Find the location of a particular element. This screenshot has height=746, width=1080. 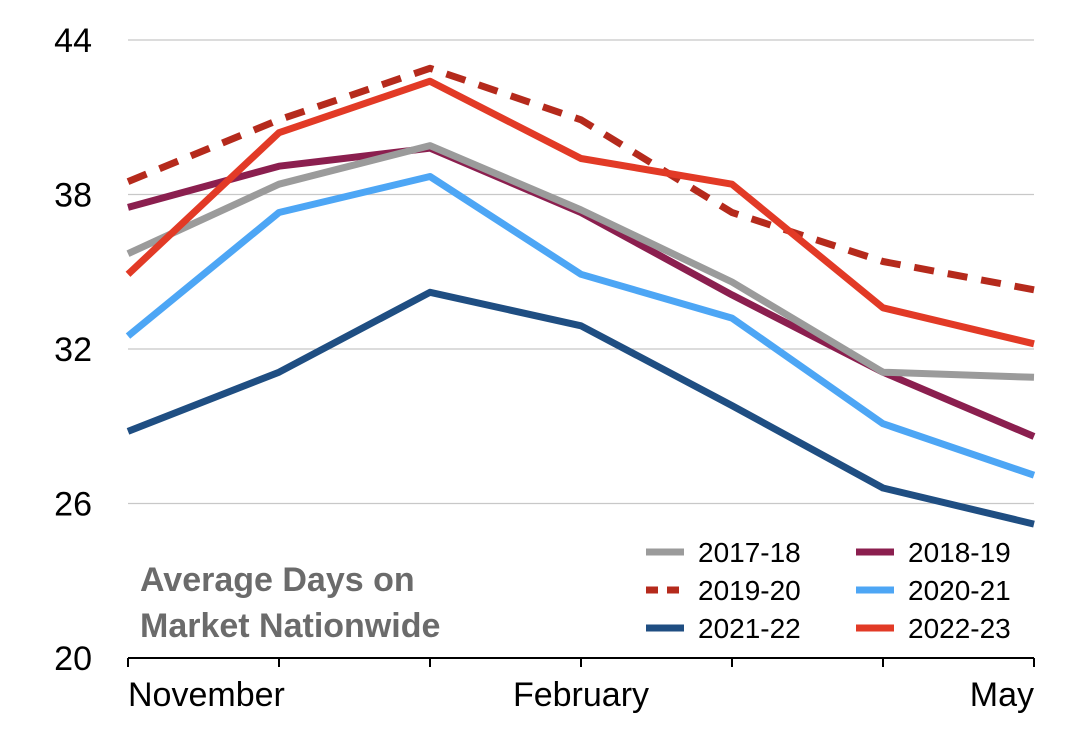

y-tick-label: 44 is located at coordinates (73, 41).